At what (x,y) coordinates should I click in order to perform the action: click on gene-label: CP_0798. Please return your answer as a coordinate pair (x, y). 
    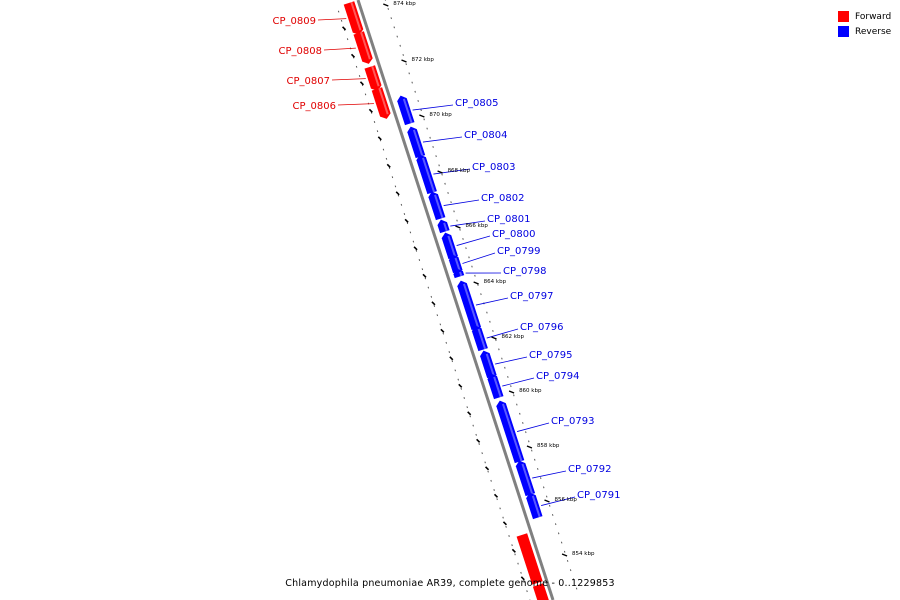
    Looking at the image, I should click on (524, 271).